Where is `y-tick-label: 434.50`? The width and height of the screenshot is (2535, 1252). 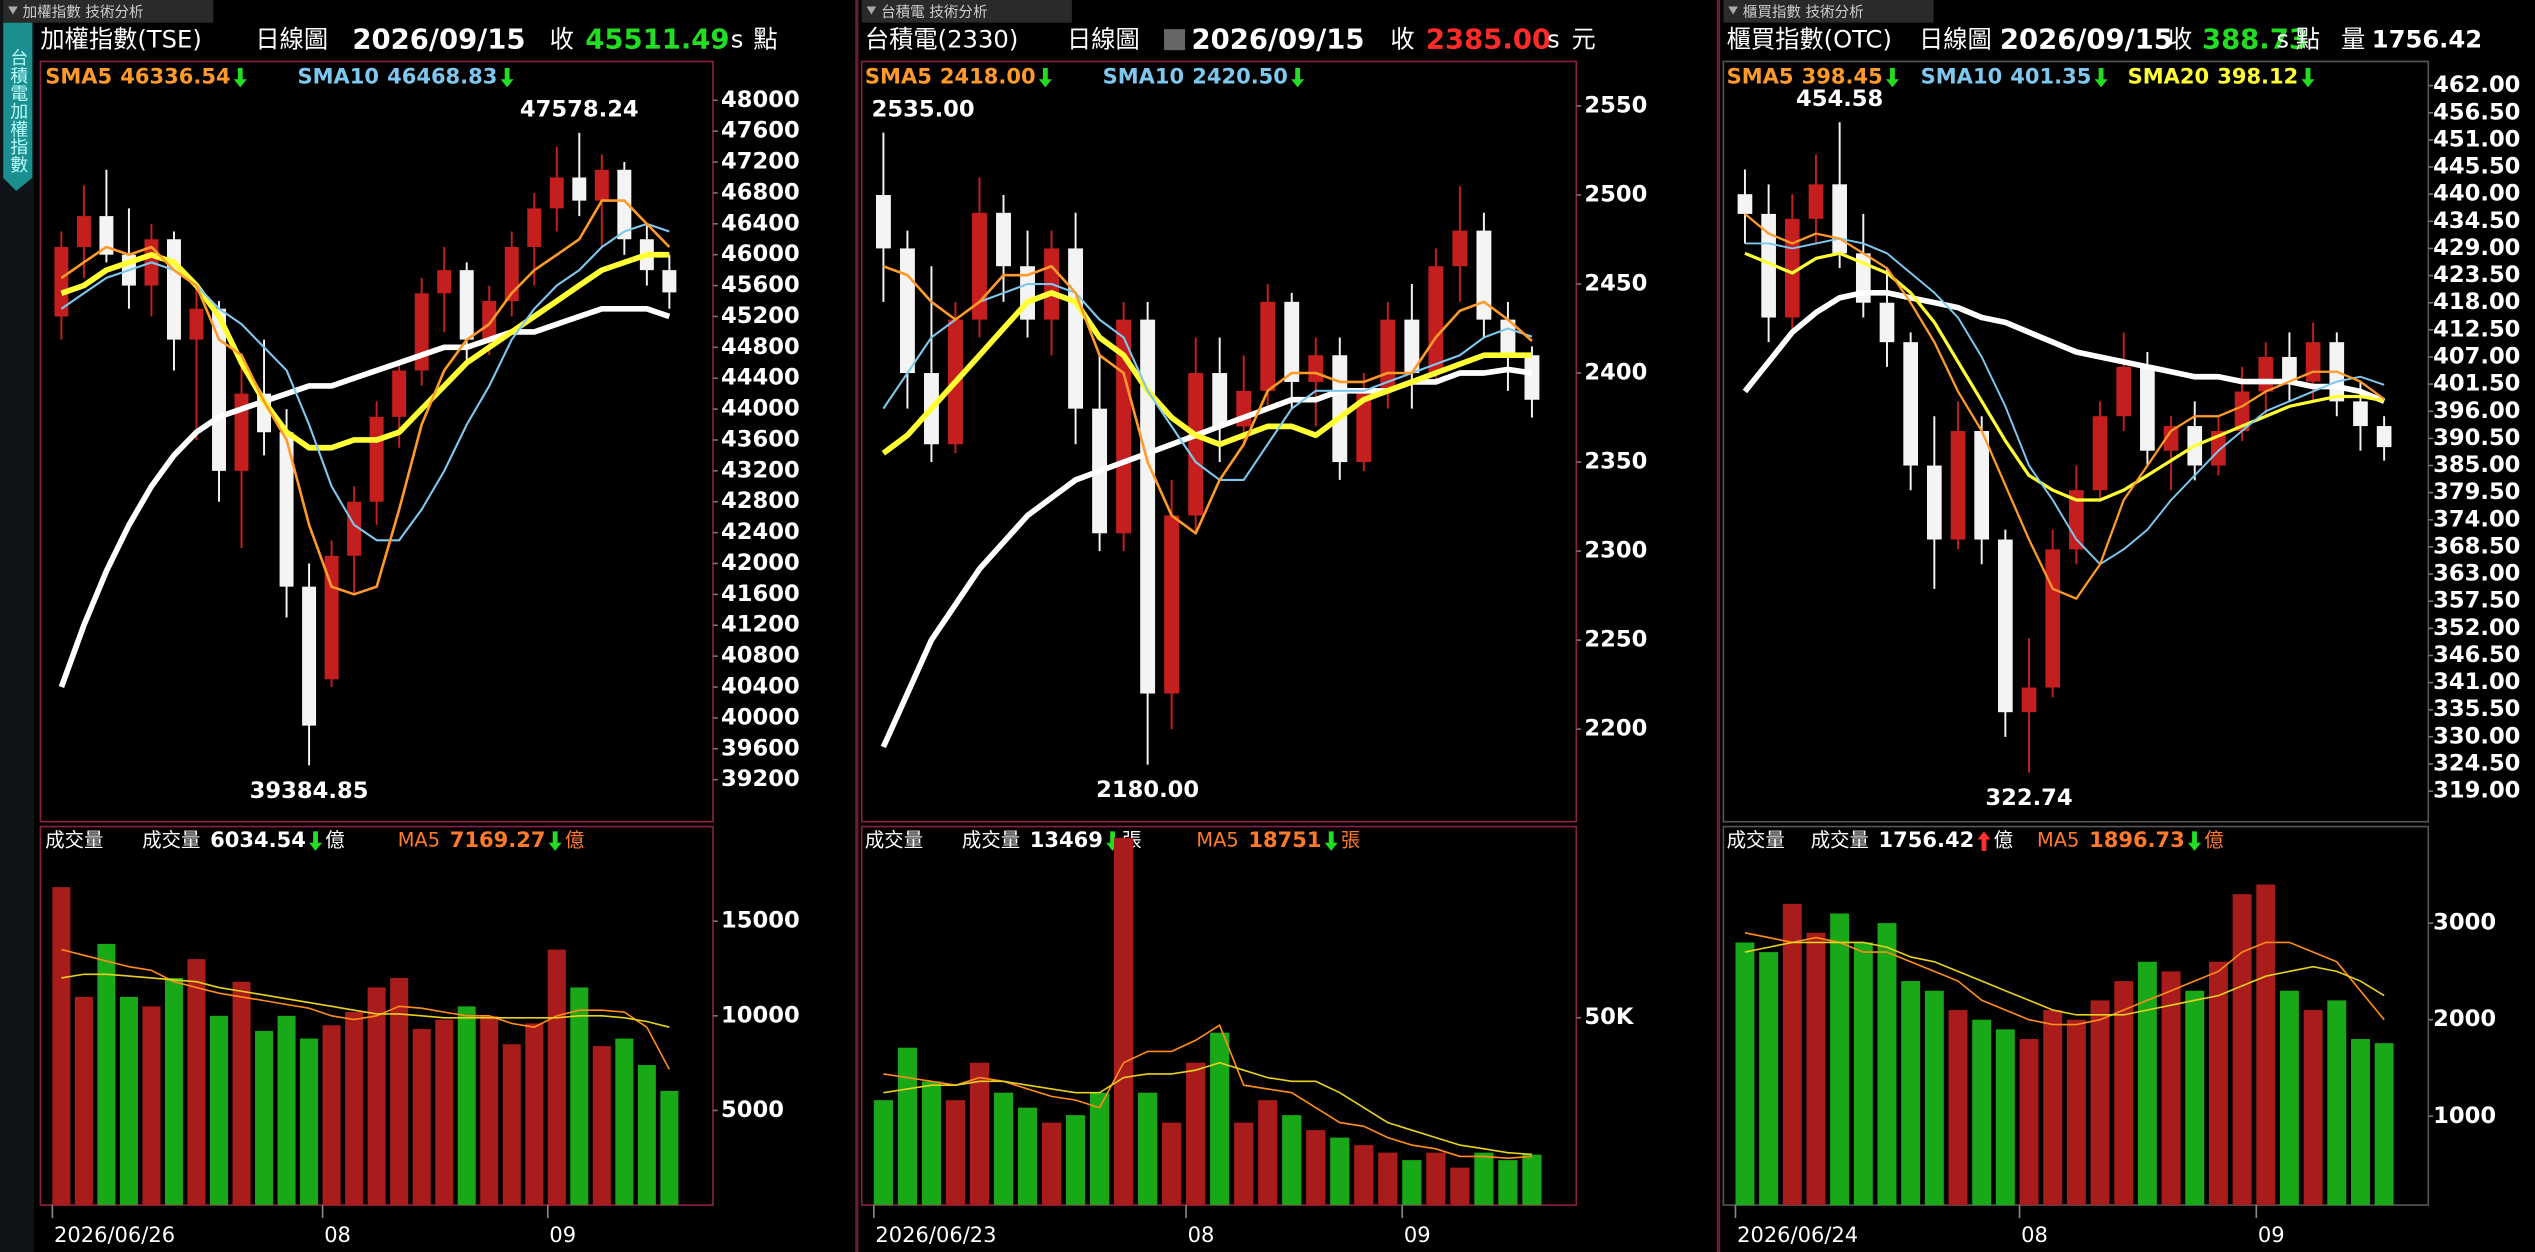 y-tick-label: 434.50 is located at coordinates (2476, 221).